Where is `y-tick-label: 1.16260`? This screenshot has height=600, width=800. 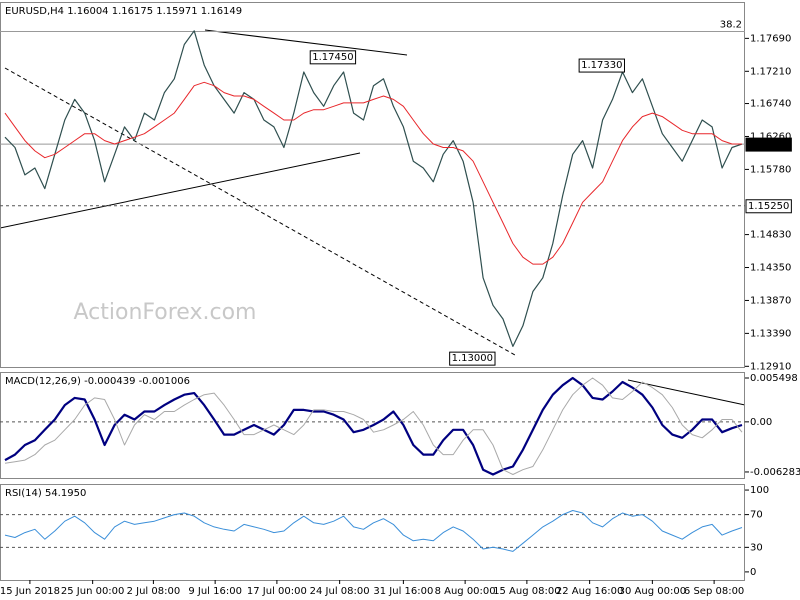
y-tick-label: 1.16260 is located at coordinates (770, 136).